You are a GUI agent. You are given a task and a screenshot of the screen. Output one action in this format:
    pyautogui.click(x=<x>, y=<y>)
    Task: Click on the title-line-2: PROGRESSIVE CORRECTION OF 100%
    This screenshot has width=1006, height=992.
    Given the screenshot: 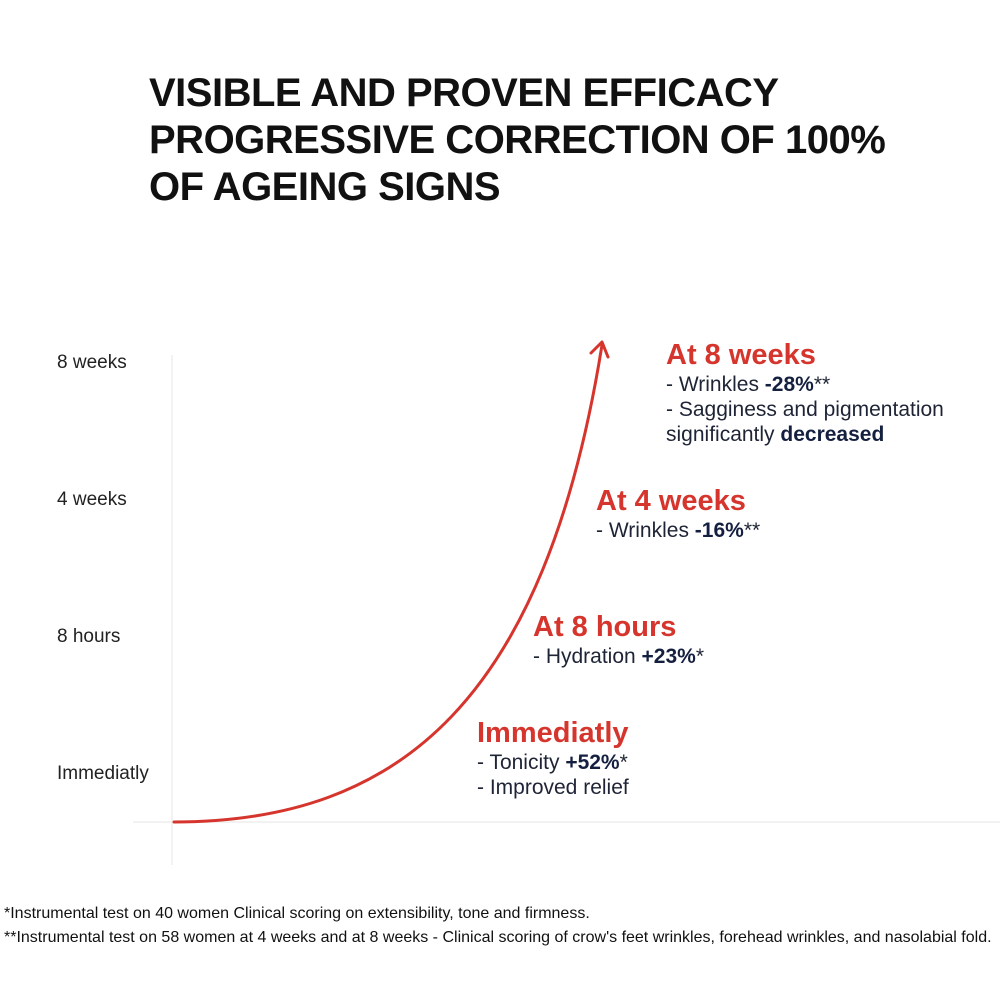 What is the action you would take?
    pyautogui.click(x=517, y=140)
    